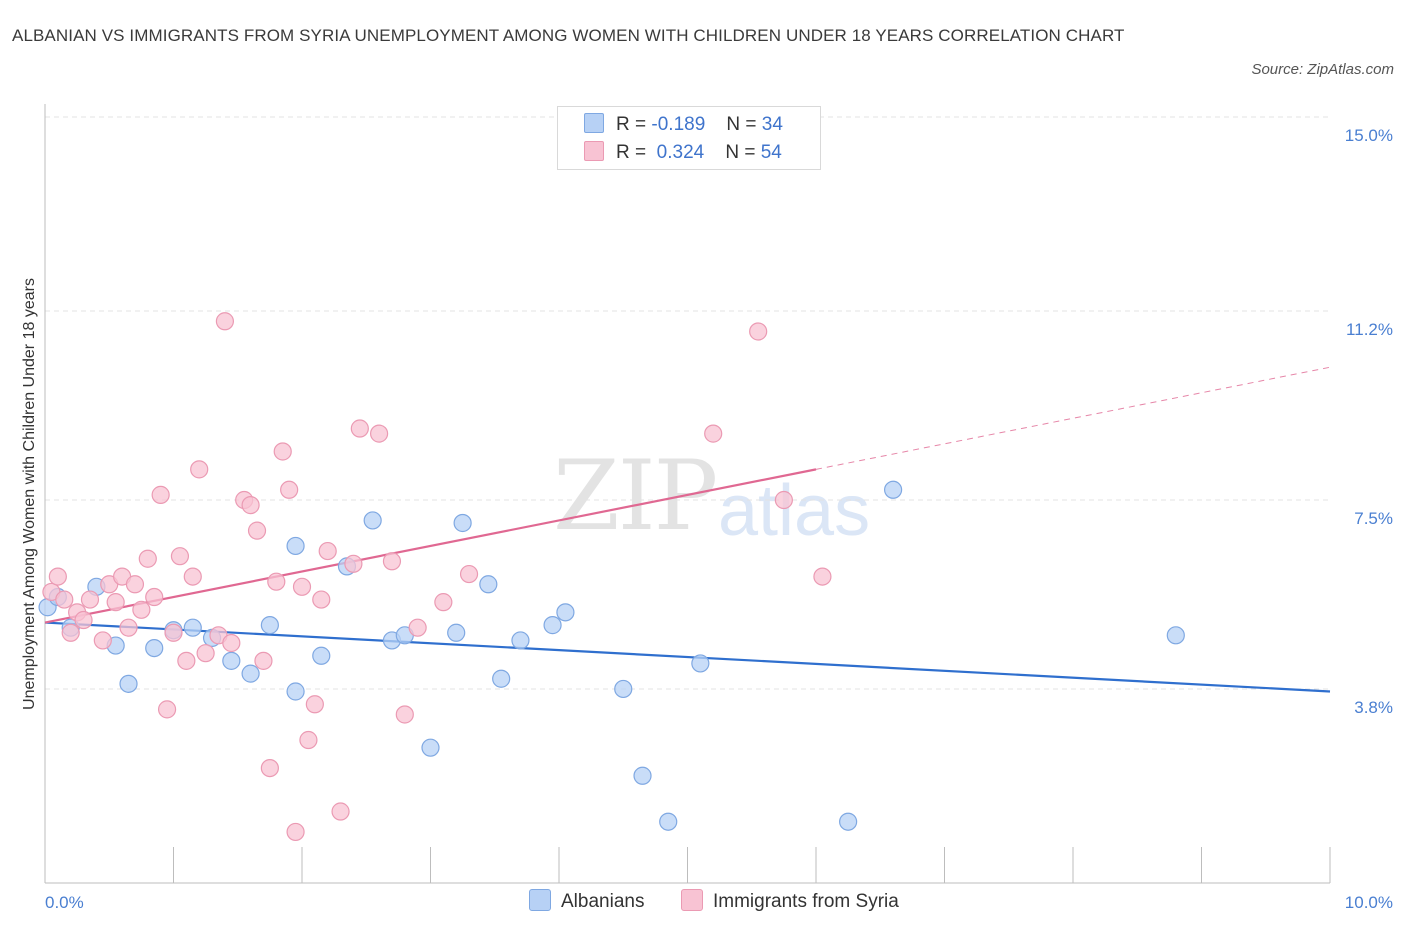  What do you see at coordinates (1369, 135) in the screenshot?
I see `y-tick-label: 15.0%` at bounding box center [1369, 135].